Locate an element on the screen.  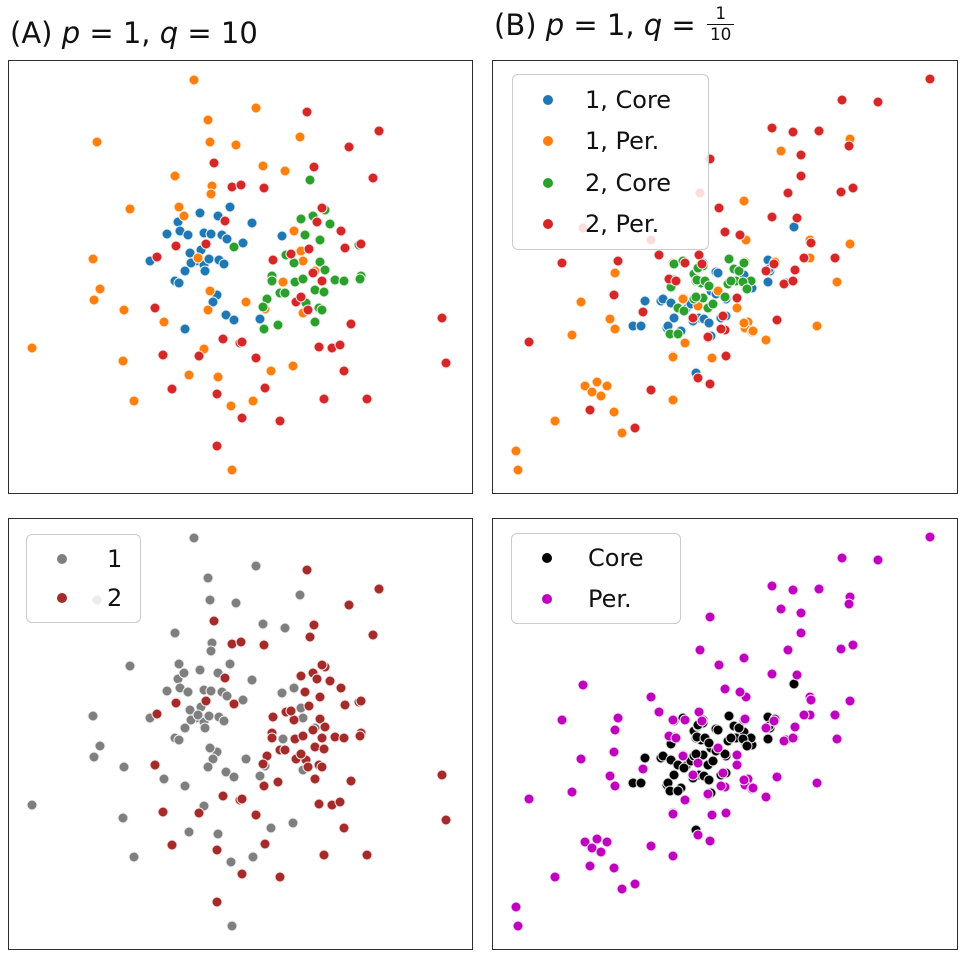
legend-label: 1, Per. is located at coordinates (622, 141).